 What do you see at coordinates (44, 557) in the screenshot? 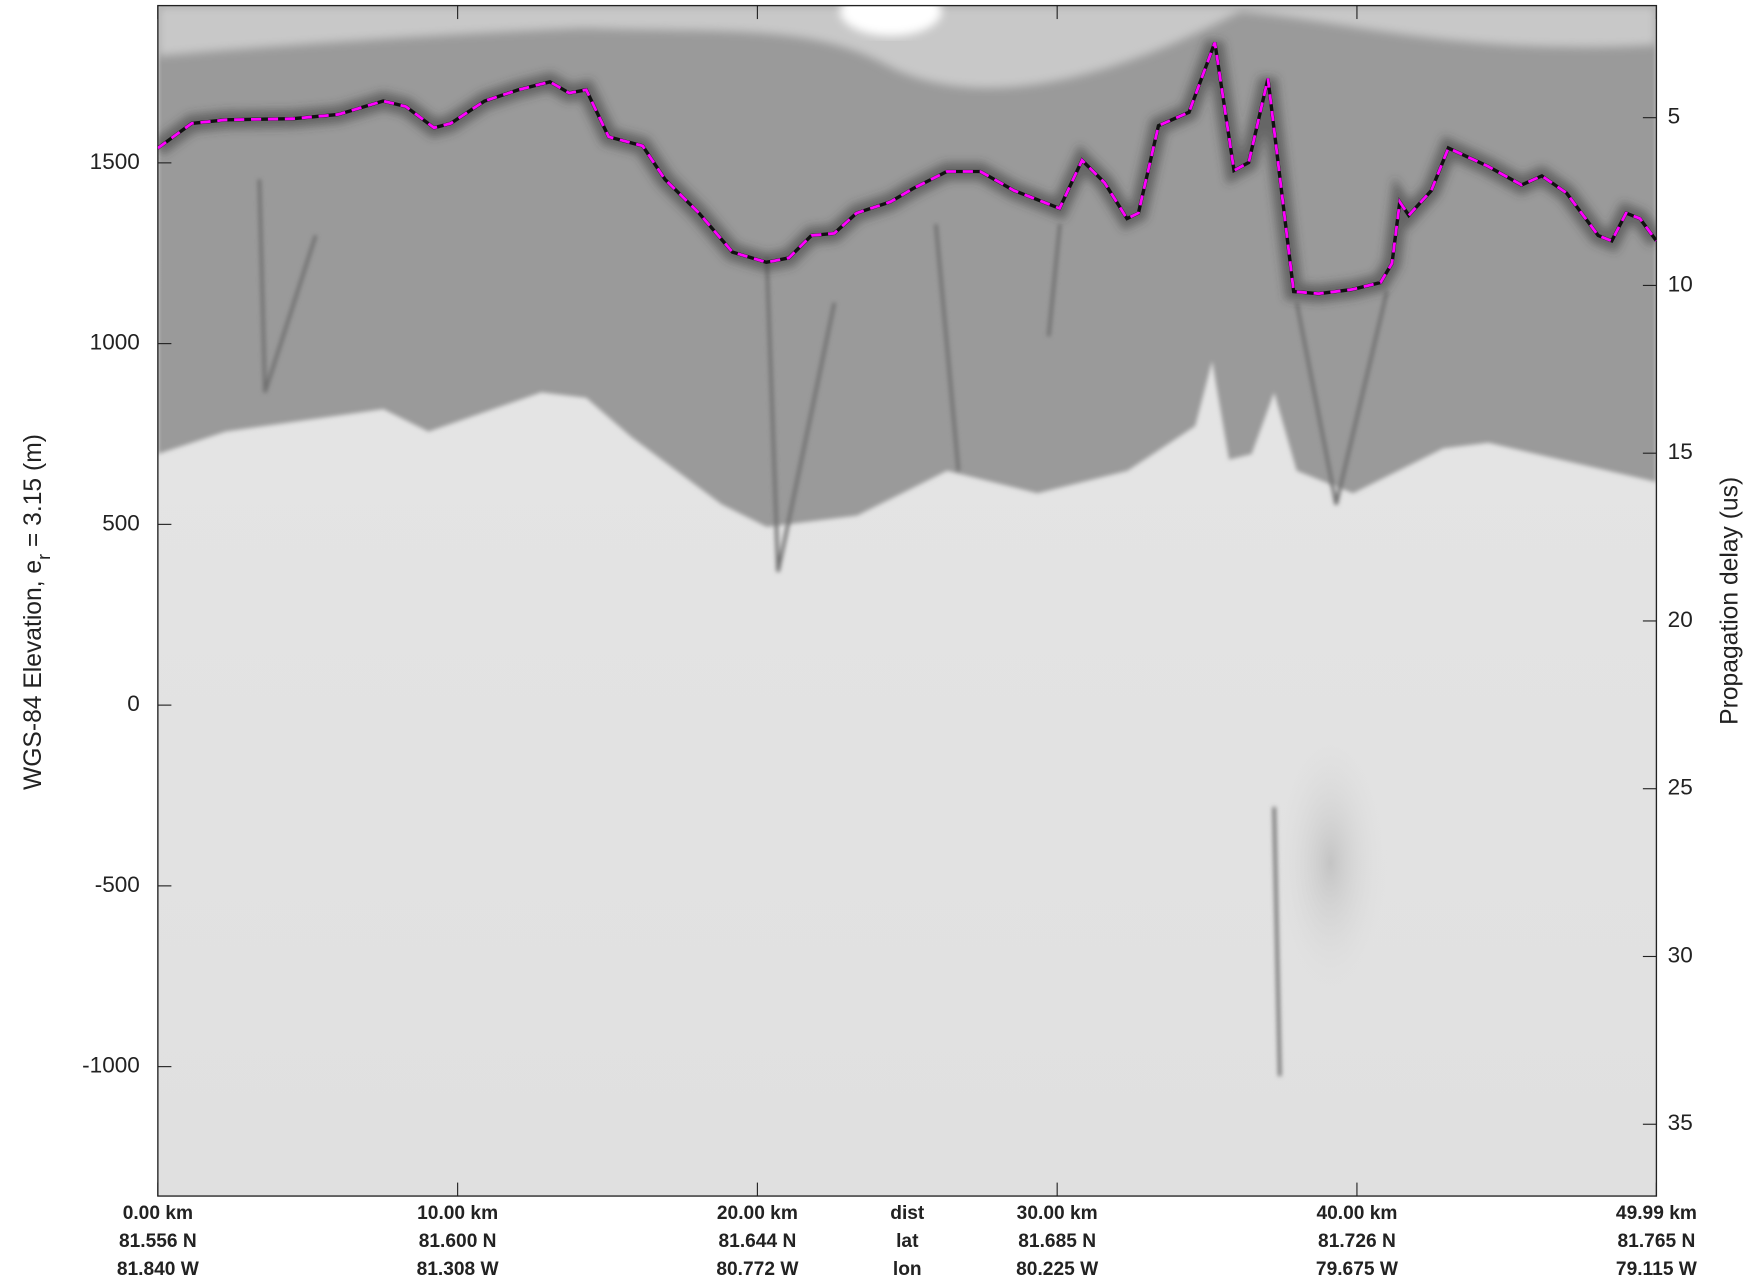
I see `y-title-subscript: r` at bounding box center [44, 557].